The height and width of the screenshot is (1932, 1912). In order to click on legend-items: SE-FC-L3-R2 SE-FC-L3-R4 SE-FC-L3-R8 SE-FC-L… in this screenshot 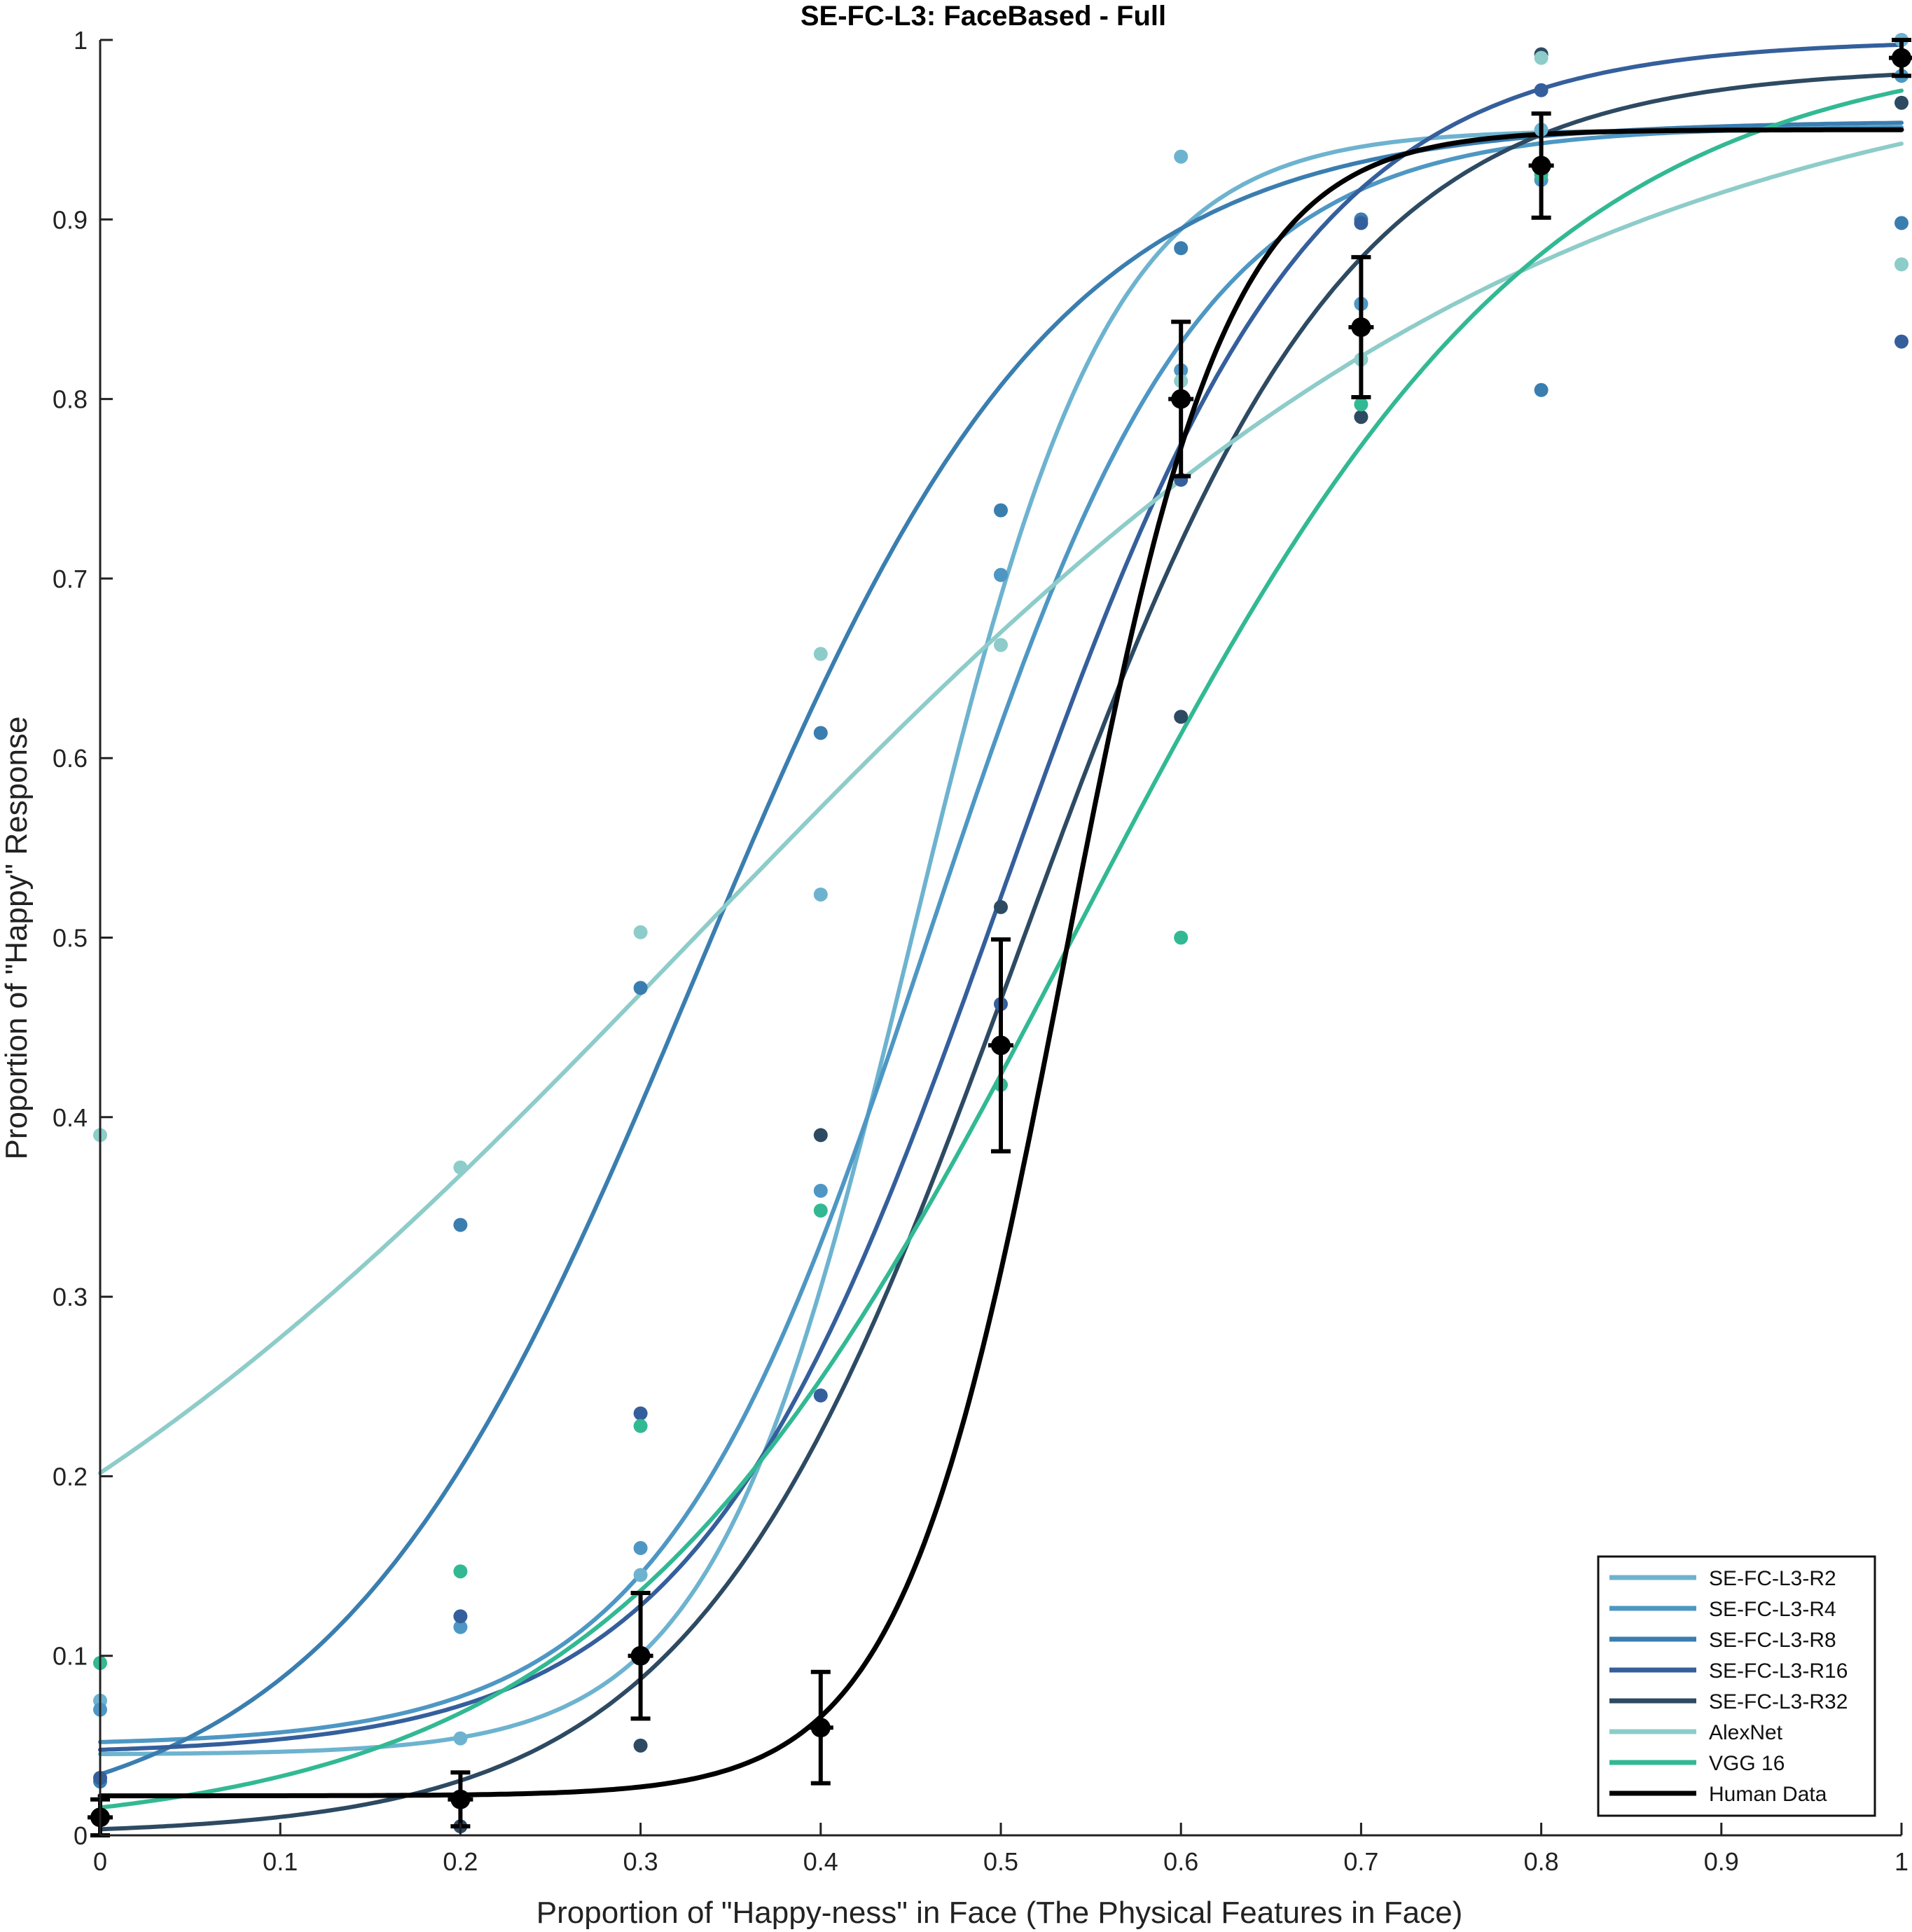, I will do `click(1728, 1686)`.